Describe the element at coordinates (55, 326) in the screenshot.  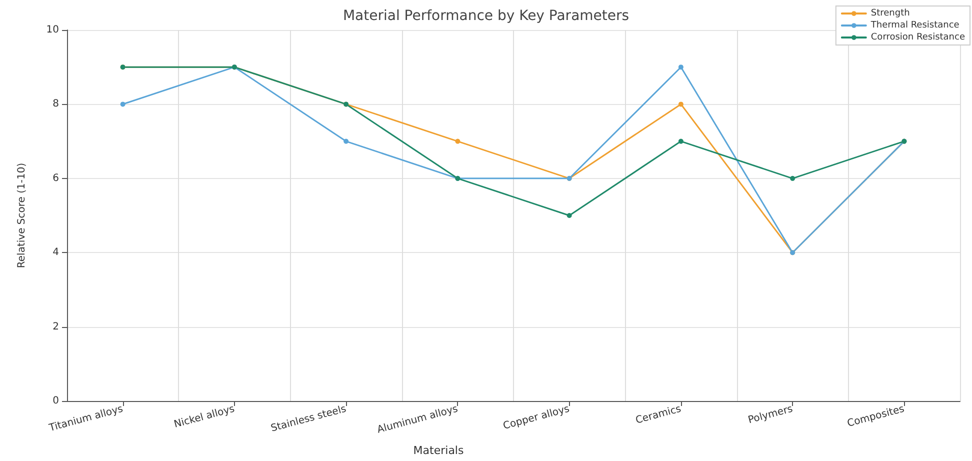
I see `y-tick-label: 2` at that location.